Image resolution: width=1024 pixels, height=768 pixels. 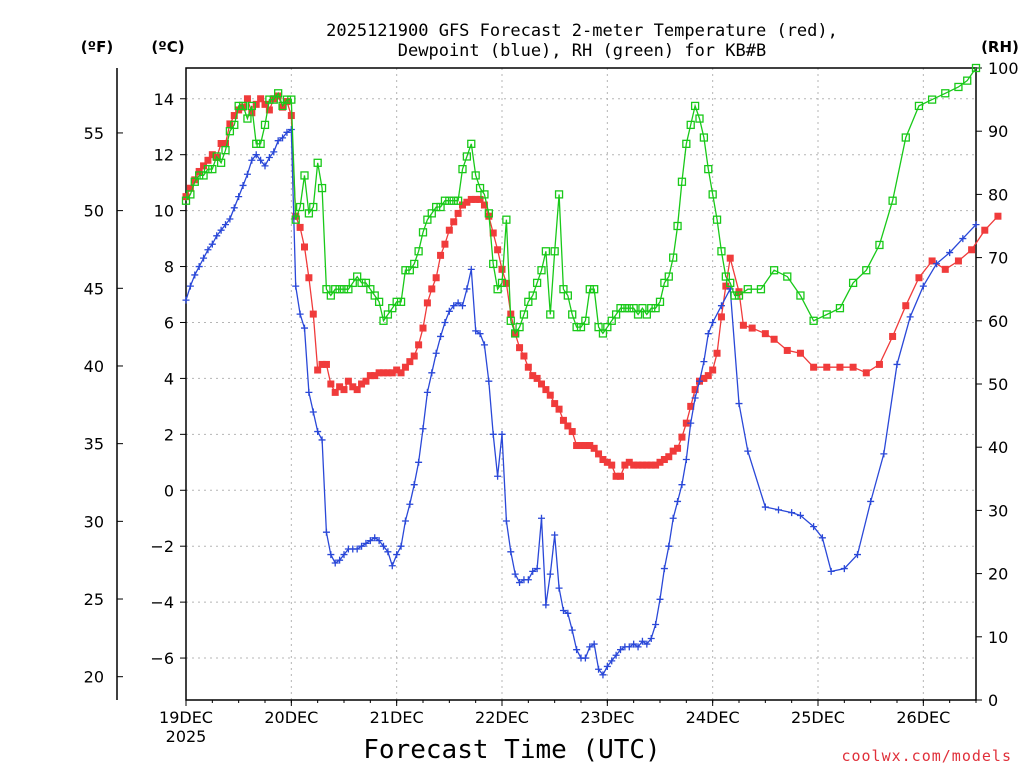 What do you see at coordinates (94, 599) in the screenshot?
I see `fahrenheit-tick-label: 25` at bounding box center [94, 599].